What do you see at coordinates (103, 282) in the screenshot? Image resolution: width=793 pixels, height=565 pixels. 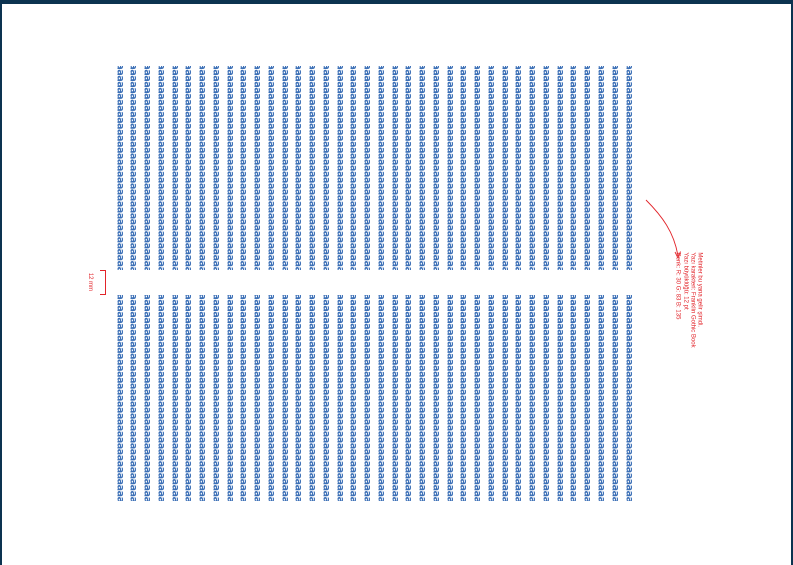 I see `gap-bracket` at bounding box center [103, 282].